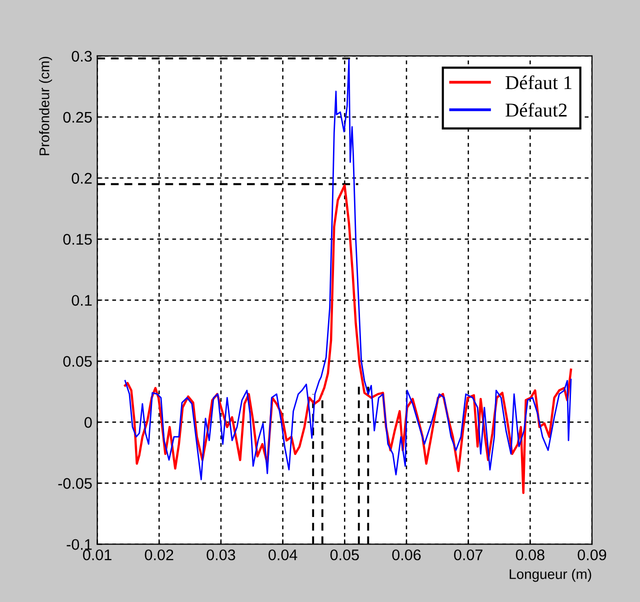 The height and width of the screenshot is (602, 640). I want to click on x-tick-label: 0.08, so click(530, 554).